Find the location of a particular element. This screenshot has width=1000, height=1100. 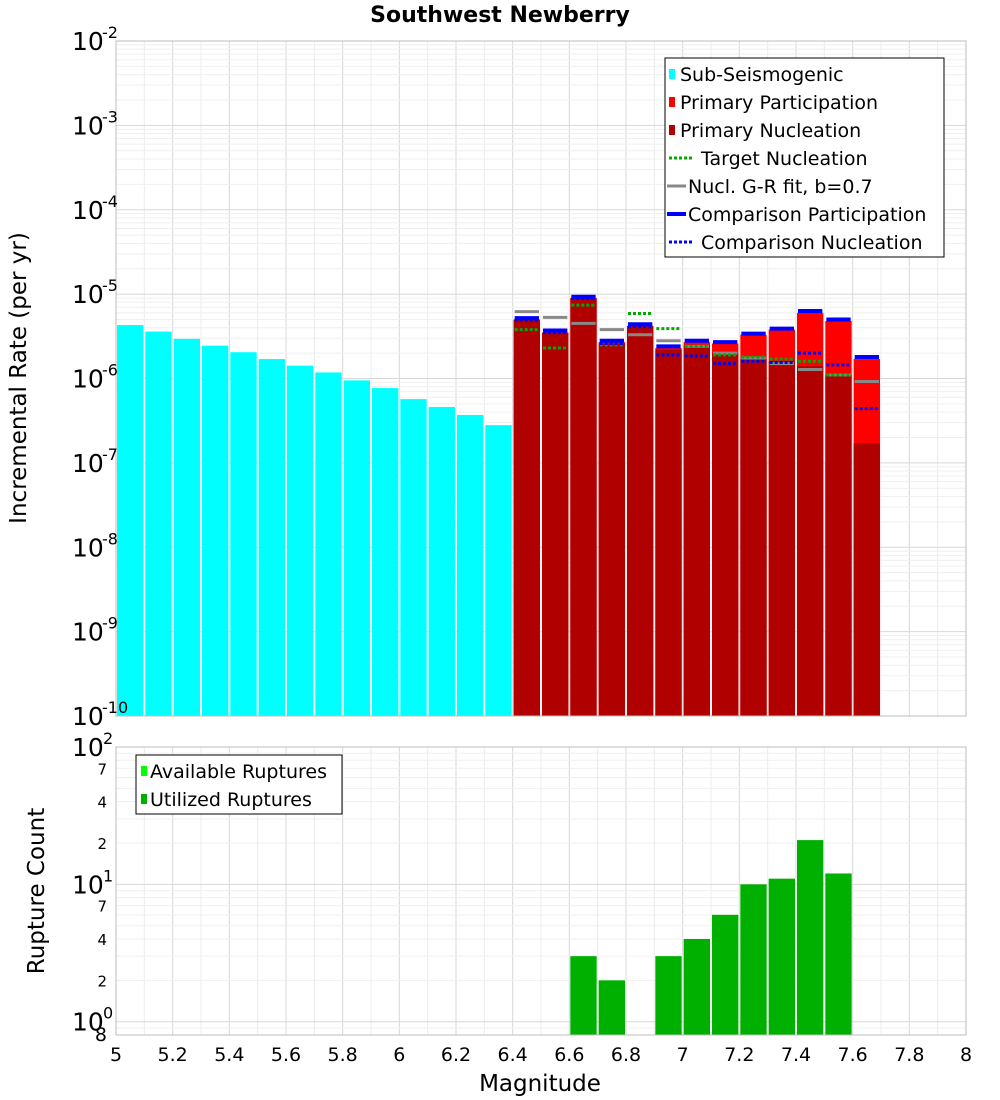

y-minor-tick-label: 4 is located at coordinates (102, 803).